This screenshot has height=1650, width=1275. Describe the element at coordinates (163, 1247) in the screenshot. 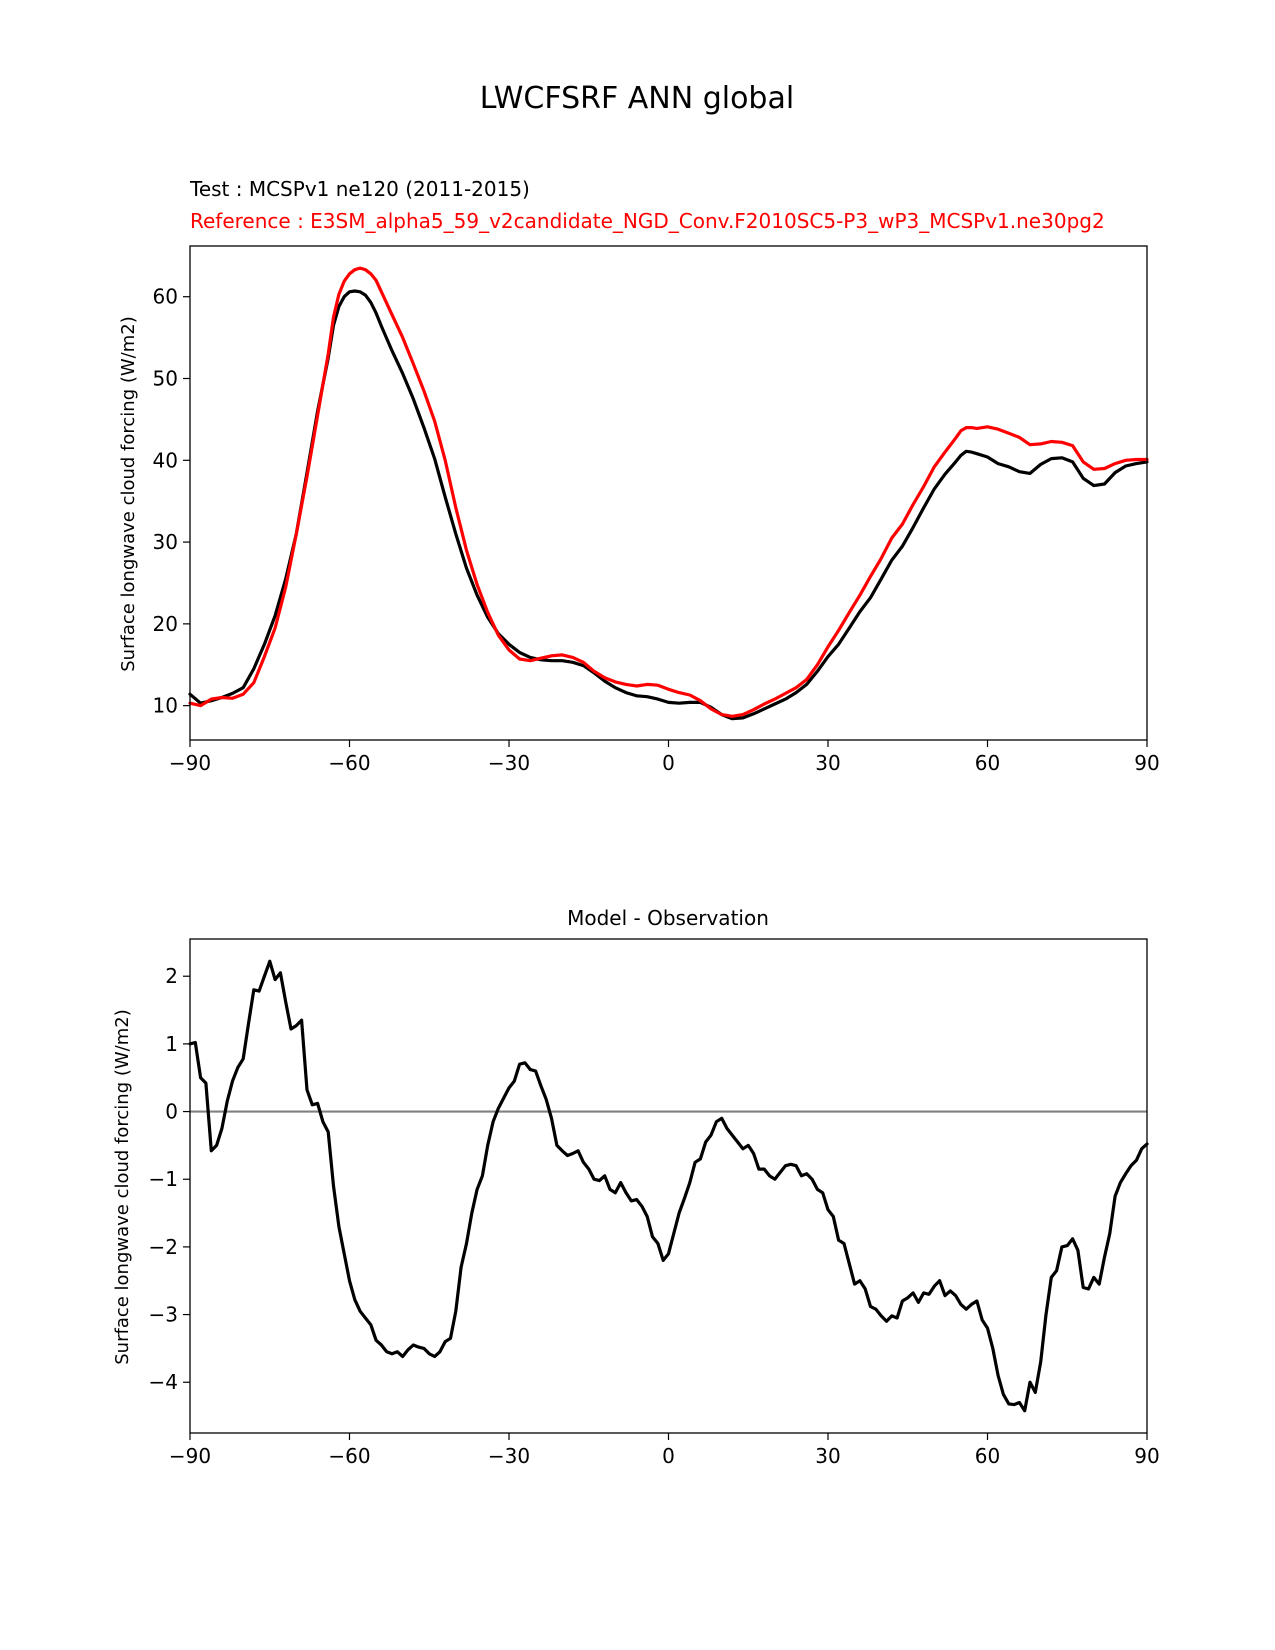

I see `bottom-y-tick-label: −2` at that location.